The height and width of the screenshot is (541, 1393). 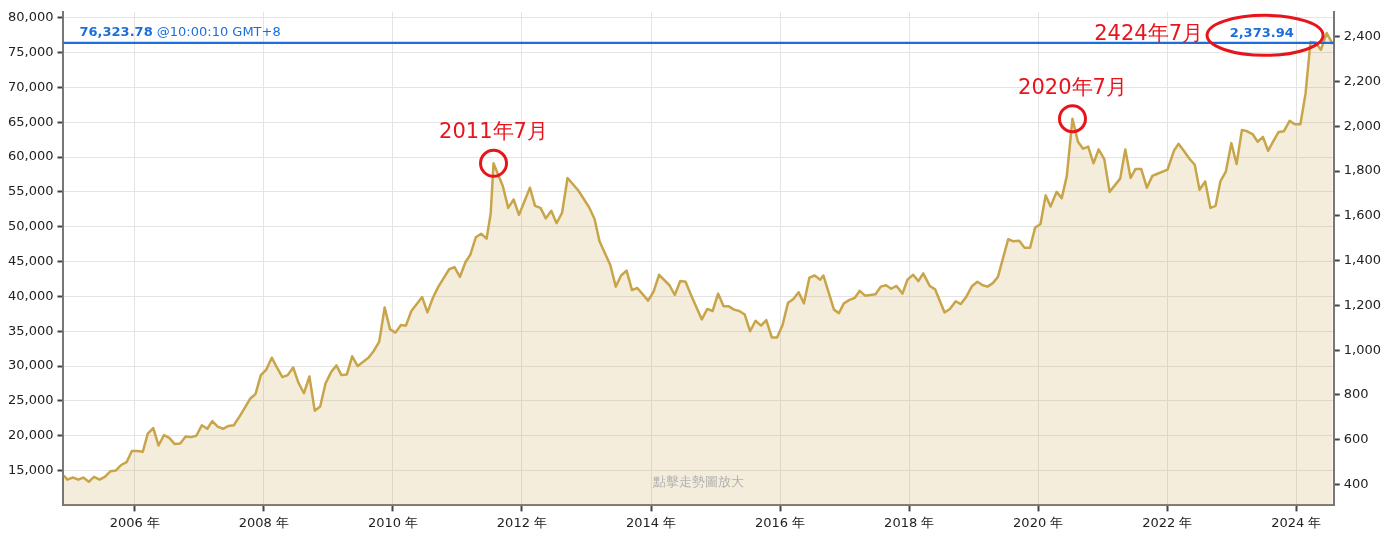 I want to click on x-tick-label: 2022 年, so click(x=1167, y=522).